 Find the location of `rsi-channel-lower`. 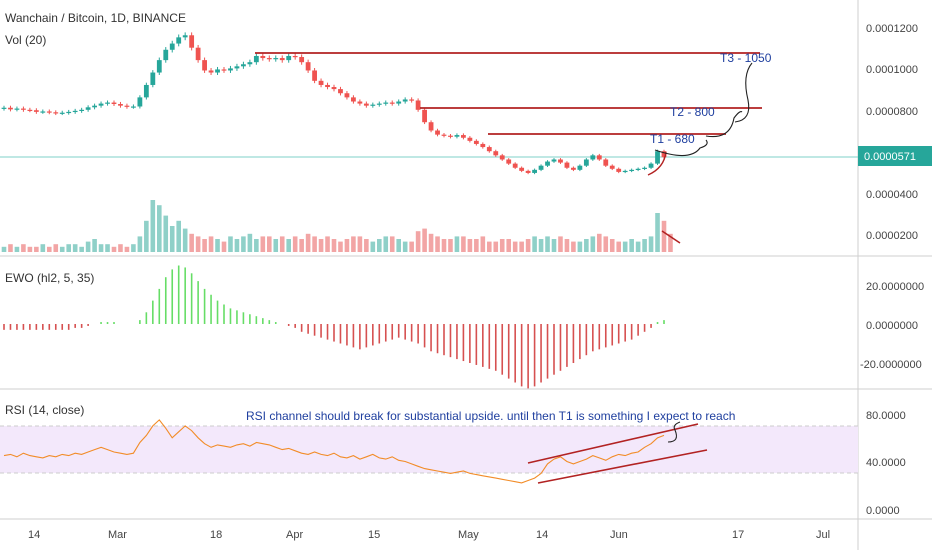

rsi-channel-lower is located at coordinates (622, 466).